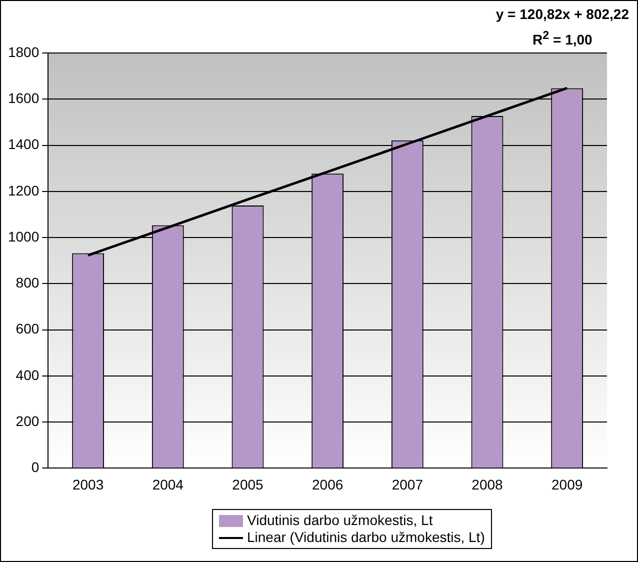  I want to click on x-tick-label: 2005, so click(248, 484).